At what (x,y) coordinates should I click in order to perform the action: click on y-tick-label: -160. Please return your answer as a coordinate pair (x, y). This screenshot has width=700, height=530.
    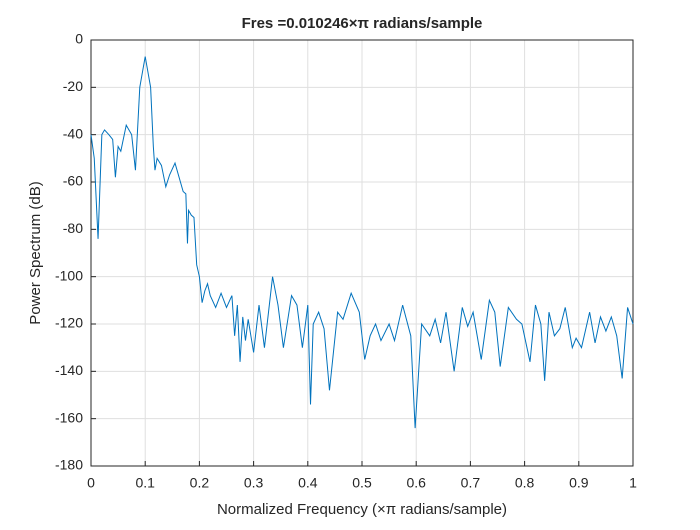
    Looking at the image, I should click on (69, 417).